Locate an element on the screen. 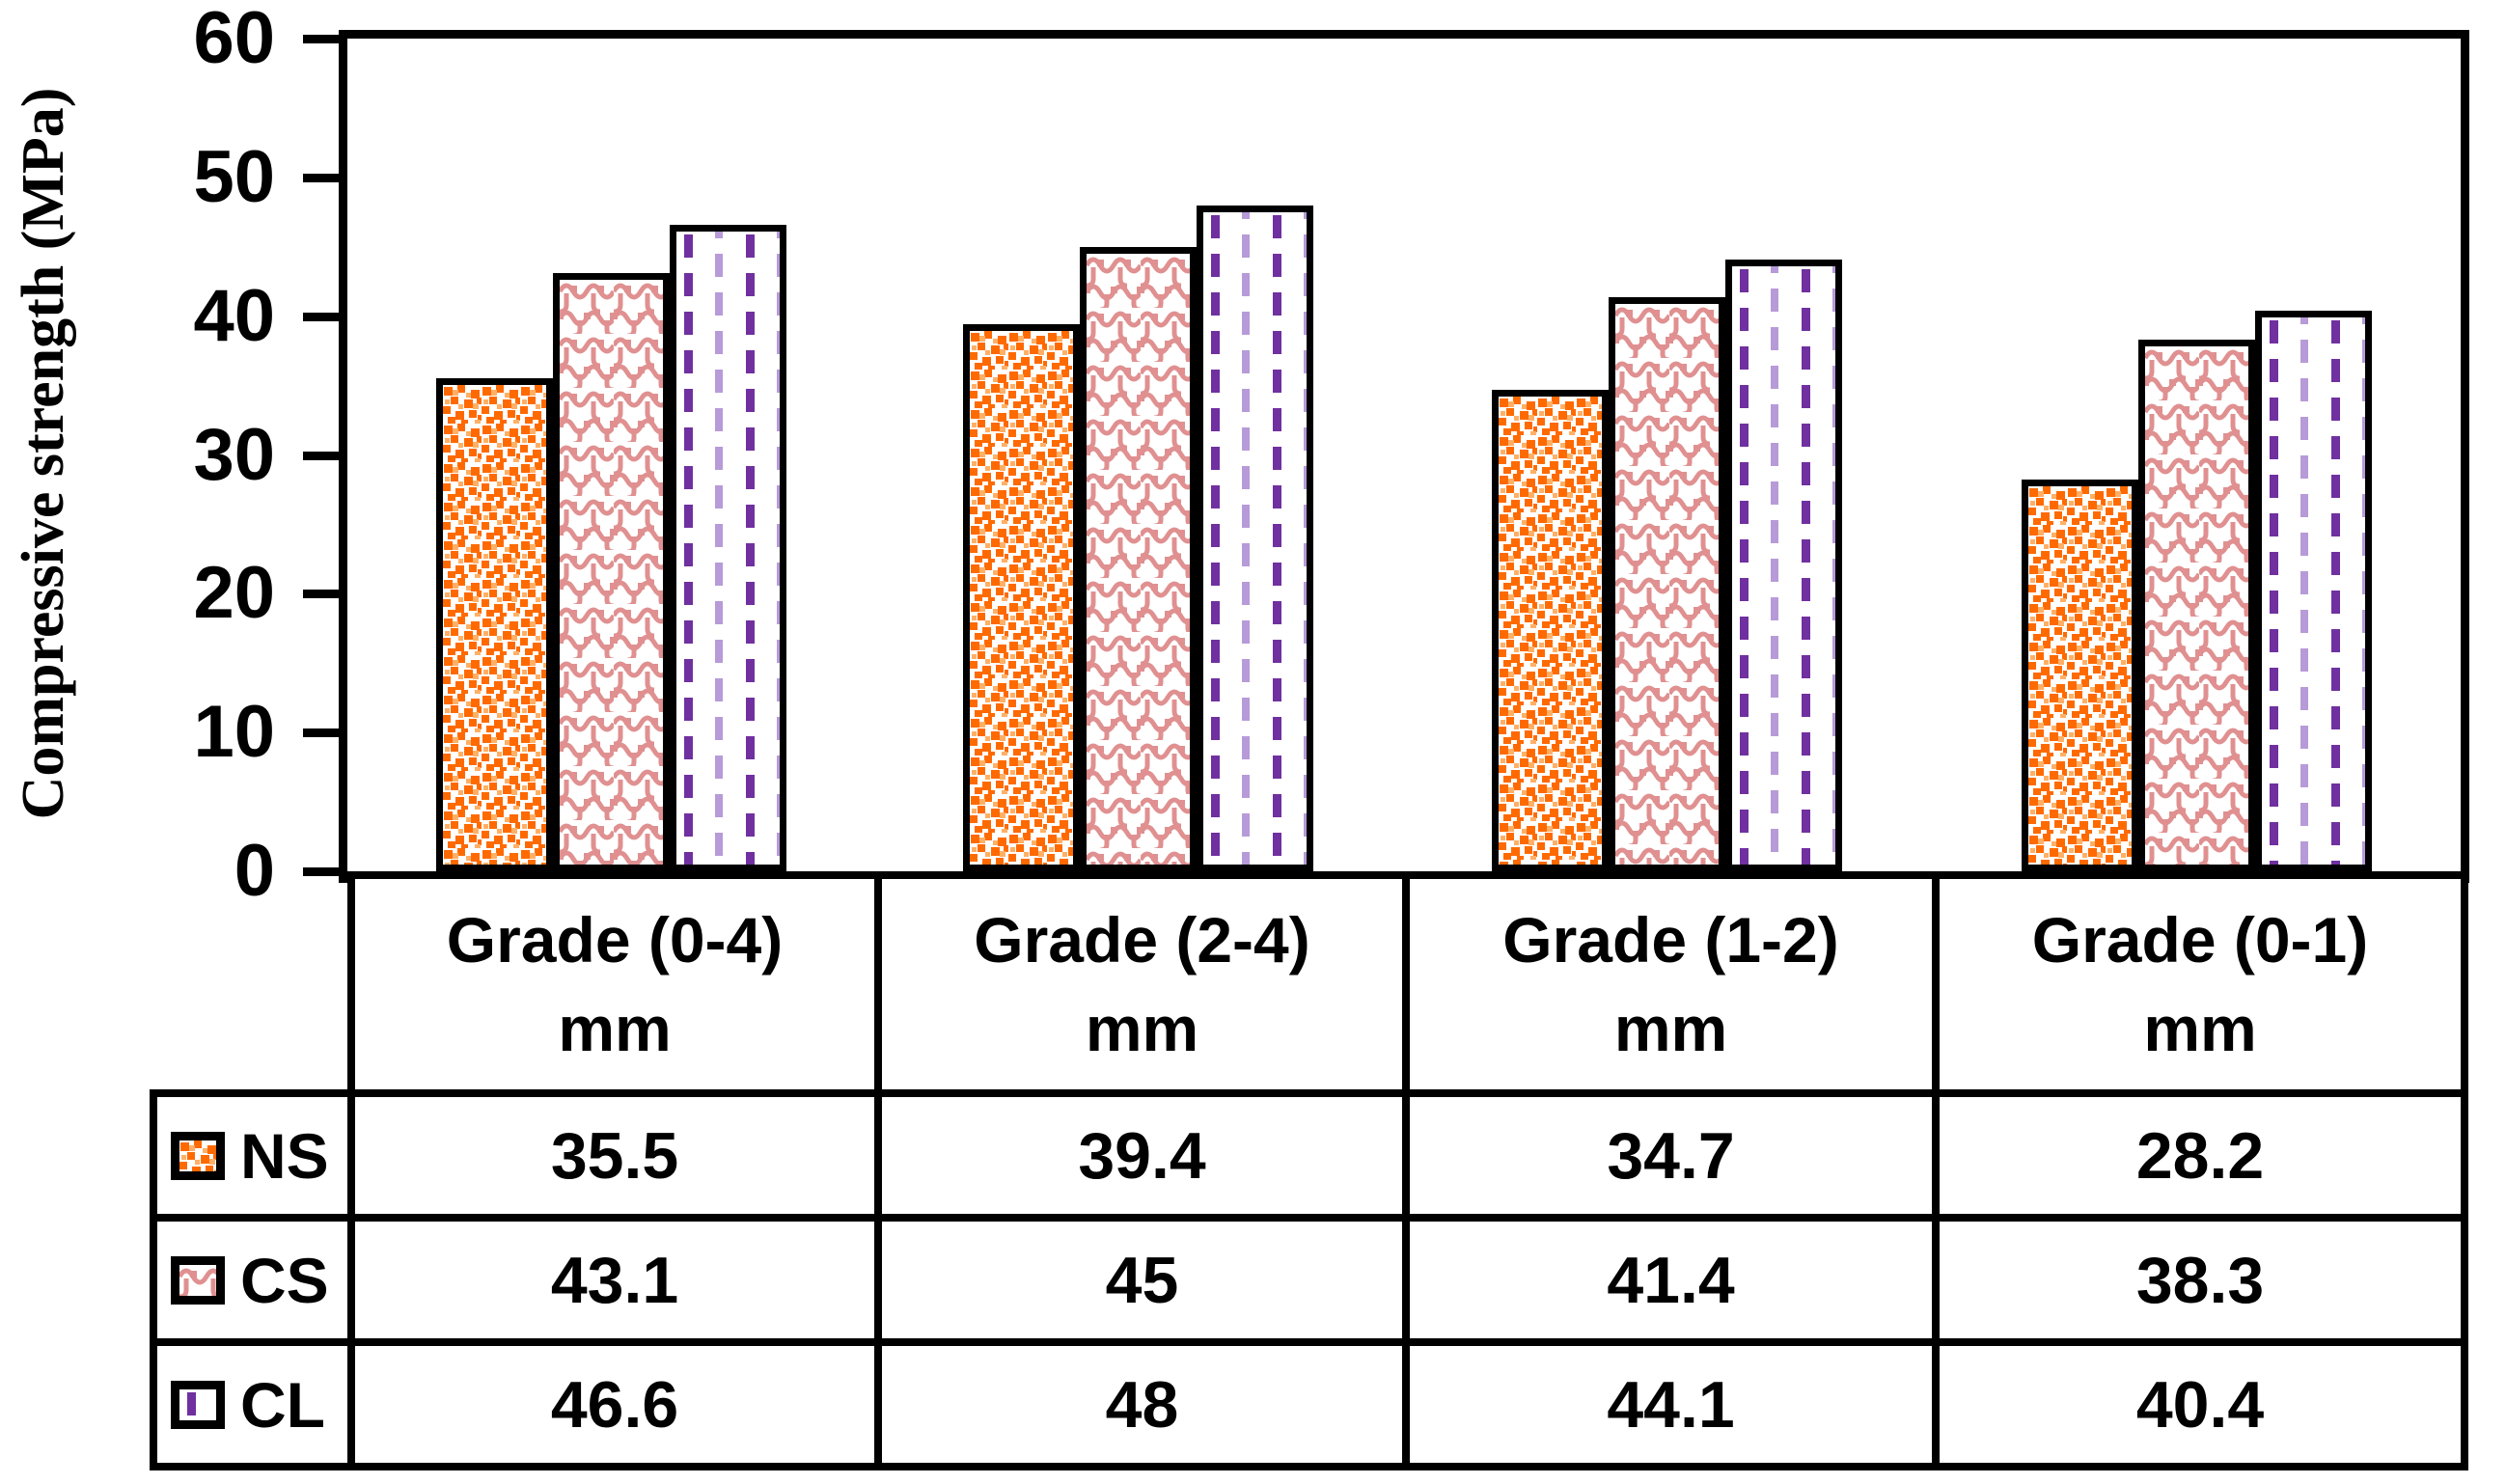 Image resolution: width=2506 pixels, height=1484 pixels. y-axis-title: Compressive strength (MPa) is located at coordinates (44, 453).